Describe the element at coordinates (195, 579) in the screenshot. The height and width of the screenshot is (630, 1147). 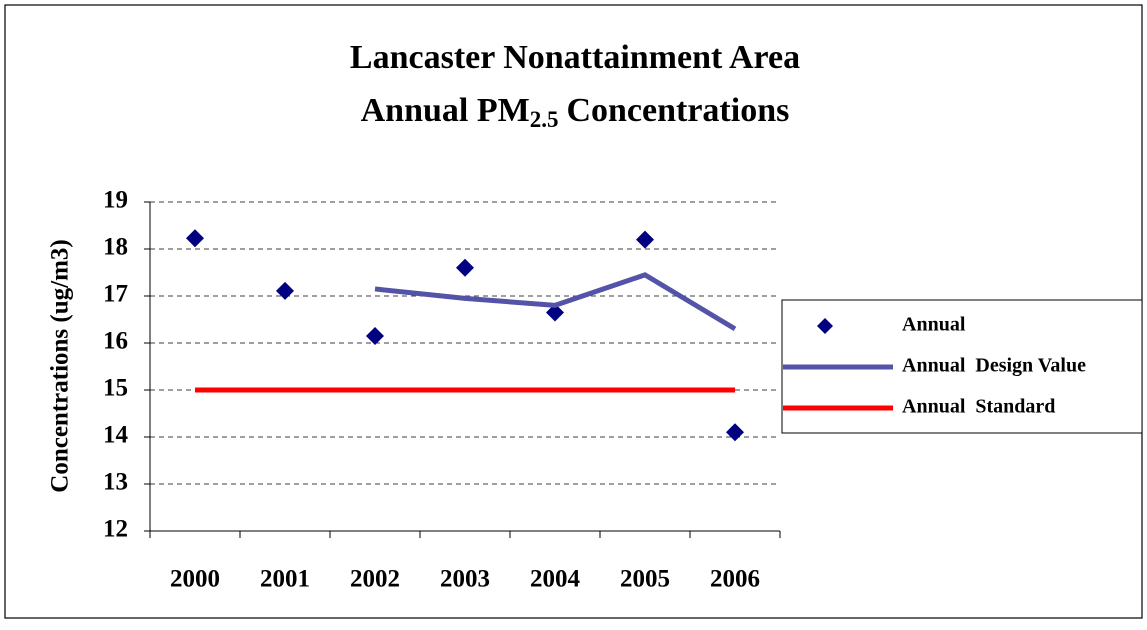
I see `x-tick-label: 2000` at that location.